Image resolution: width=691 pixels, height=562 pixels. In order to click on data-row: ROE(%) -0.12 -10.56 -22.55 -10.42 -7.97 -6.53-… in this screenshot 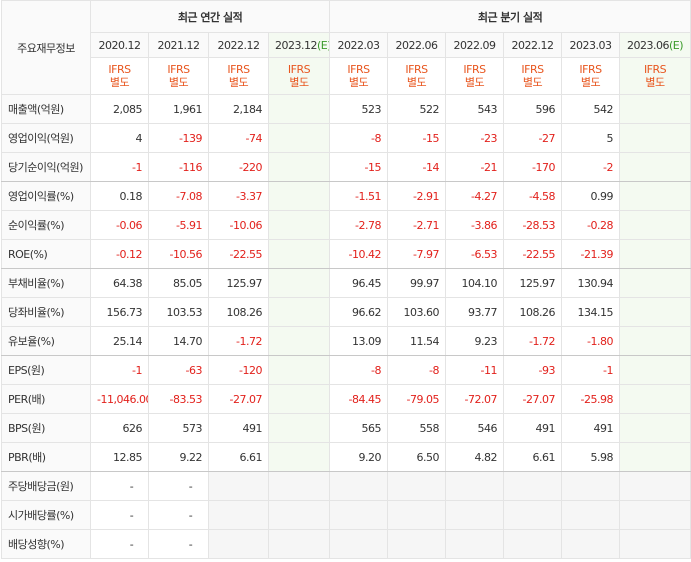, I will do `click(346, 254)`.